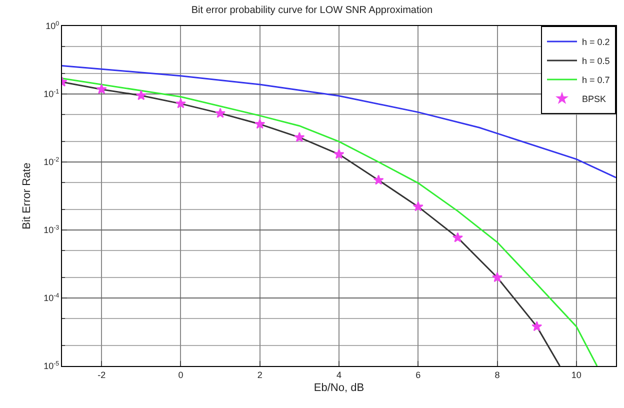 The image size is (624, 408). I want to click on y-tick-label: 10$^{-5}$, so click(52, 366).